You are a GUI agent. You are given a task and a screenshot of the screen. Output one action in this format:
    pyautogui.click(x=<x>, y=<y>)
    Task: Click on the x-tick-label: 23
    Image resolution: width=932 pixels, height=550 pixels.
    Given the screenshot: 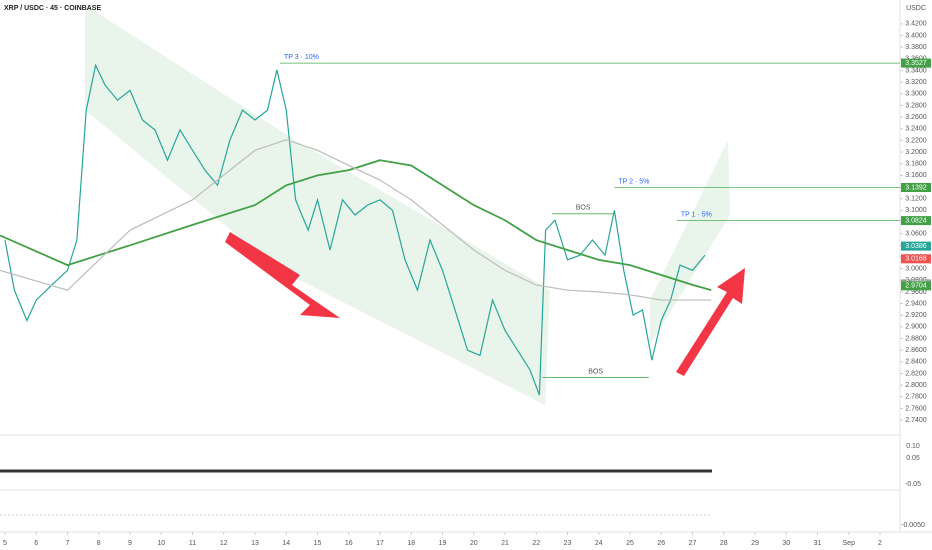 What is the action you would take?
    pyautogui.click(x=568, y=543)
    